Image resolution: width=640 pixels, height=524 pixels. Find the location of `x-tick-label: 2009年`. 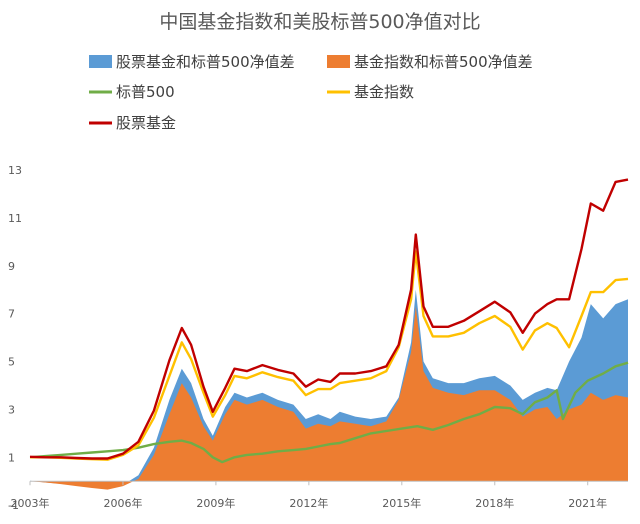

x-tick-label: 2009年 is located at coordinates (215, 503).